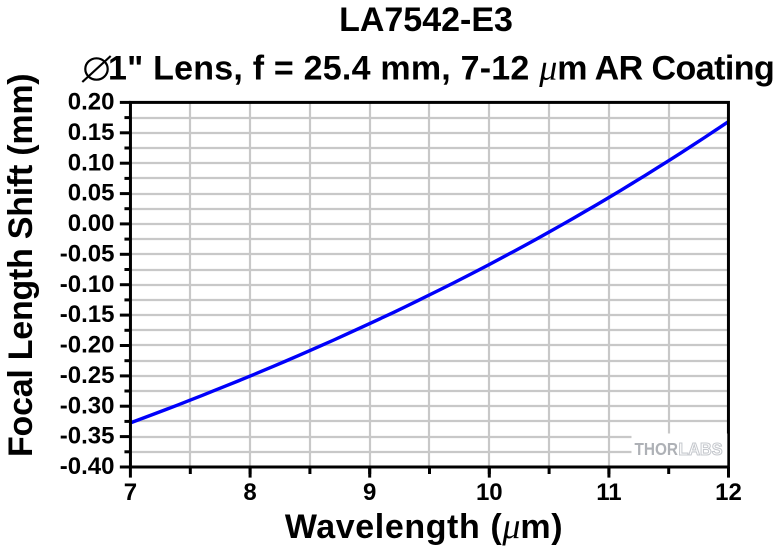  Describe the element at coordinates (489, 492) in the screenshot. I see `svg-text: 10` at that location.